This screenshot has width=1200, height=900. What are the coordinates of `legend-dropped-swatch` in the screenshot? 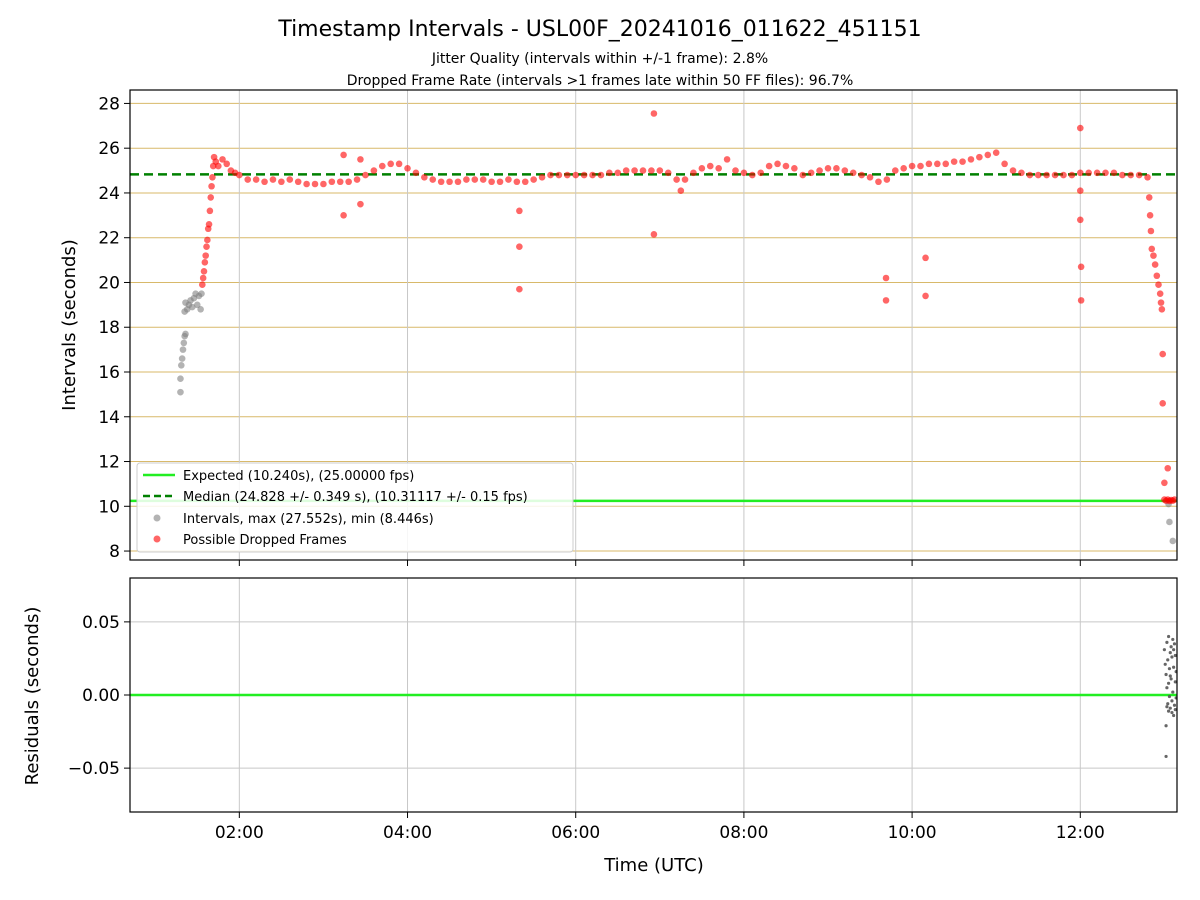 It's located at (157, 539).